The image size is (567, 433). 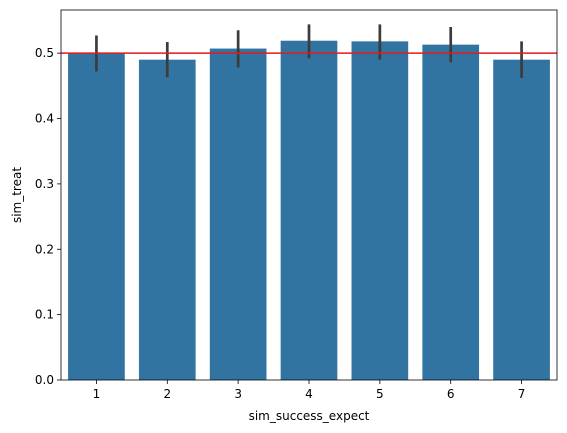 I want to click on x-tick-label-5: 5, so click(x=380, y=394).